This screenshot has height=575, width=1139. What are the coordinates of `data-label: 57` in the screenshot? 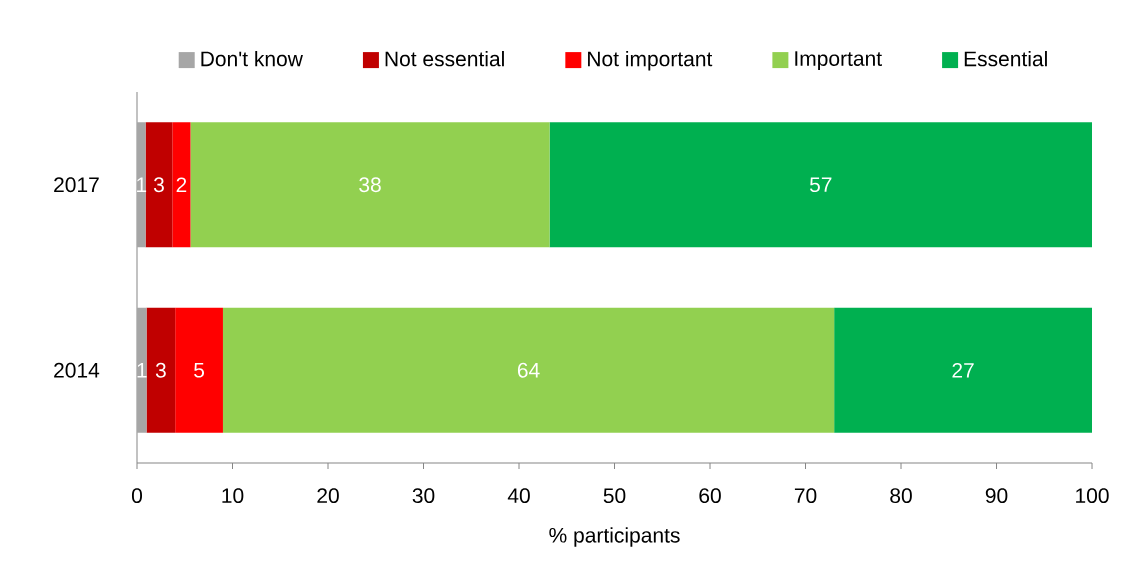 It's located at (820, 185).